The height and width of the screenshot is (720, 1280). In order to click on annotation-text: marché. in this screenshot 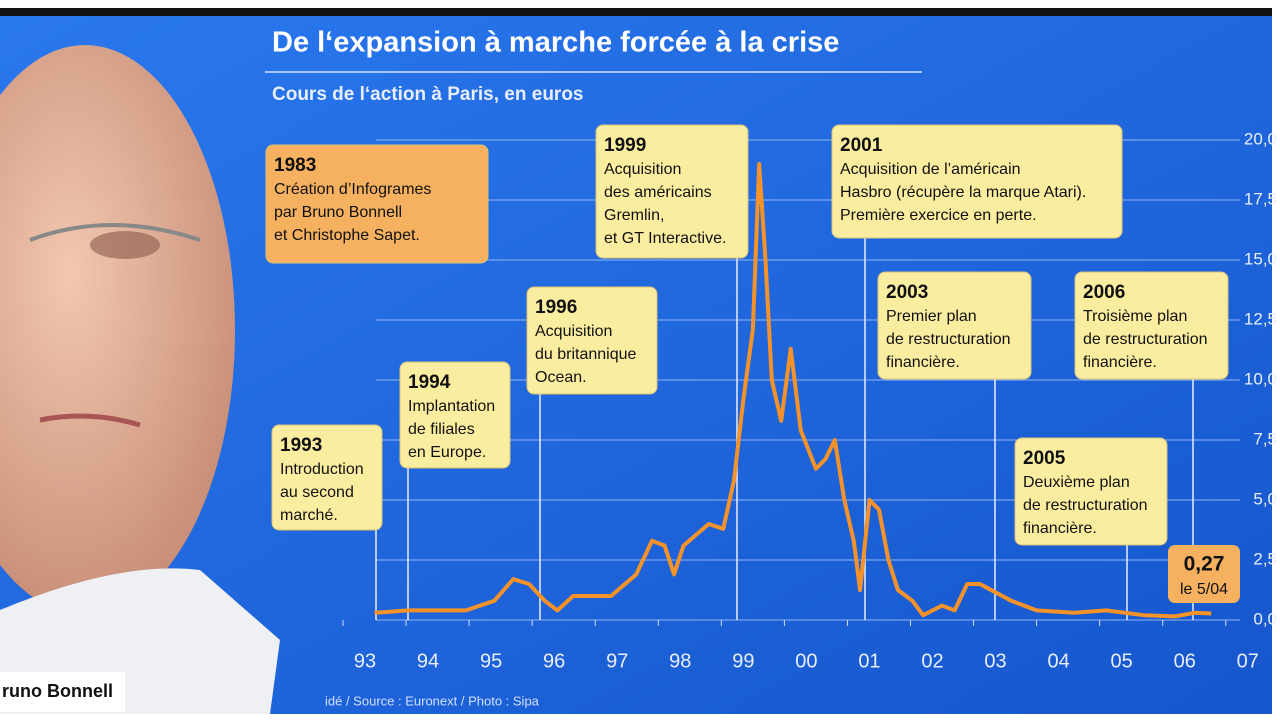, I will do `click(309, 515)`.